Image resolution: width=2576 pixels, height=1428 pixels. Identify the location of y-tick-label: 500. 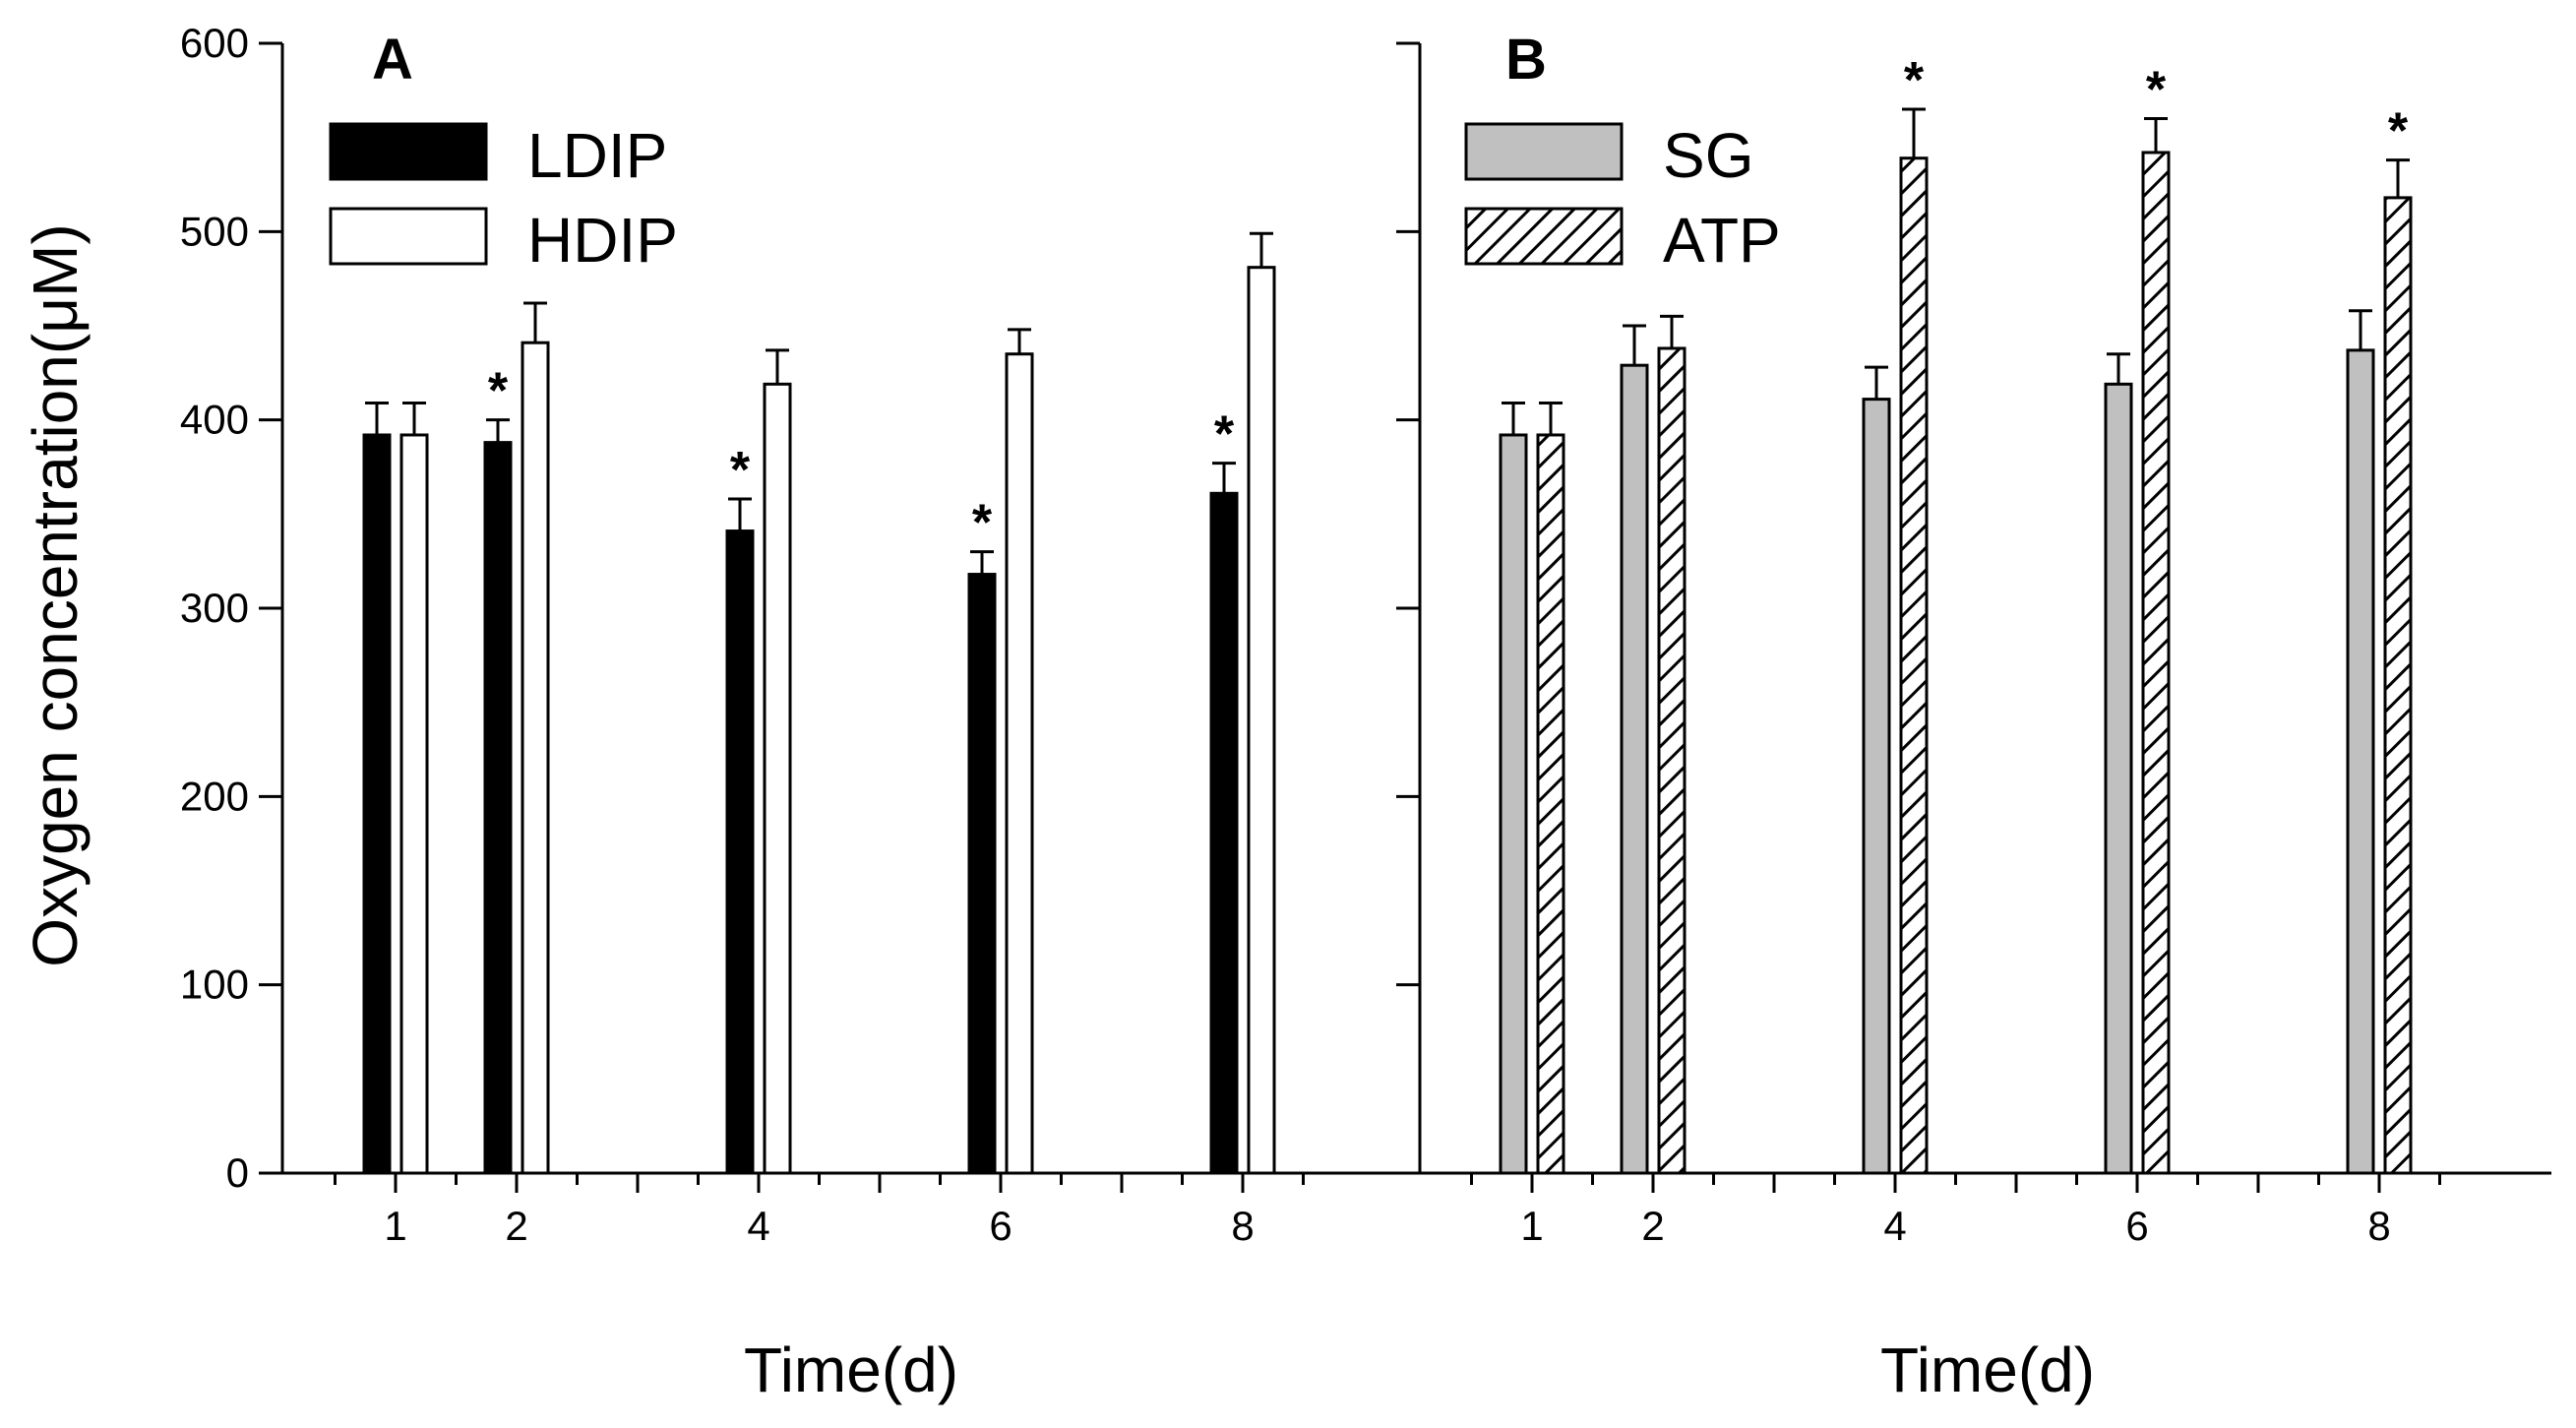
(214, 231).